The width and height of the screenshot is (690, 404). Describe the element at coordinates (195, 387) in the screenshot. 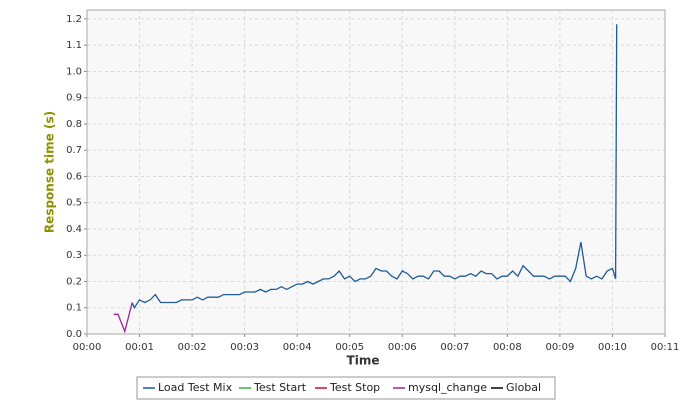

I see `legend-label: Load Test Mix` at that location.